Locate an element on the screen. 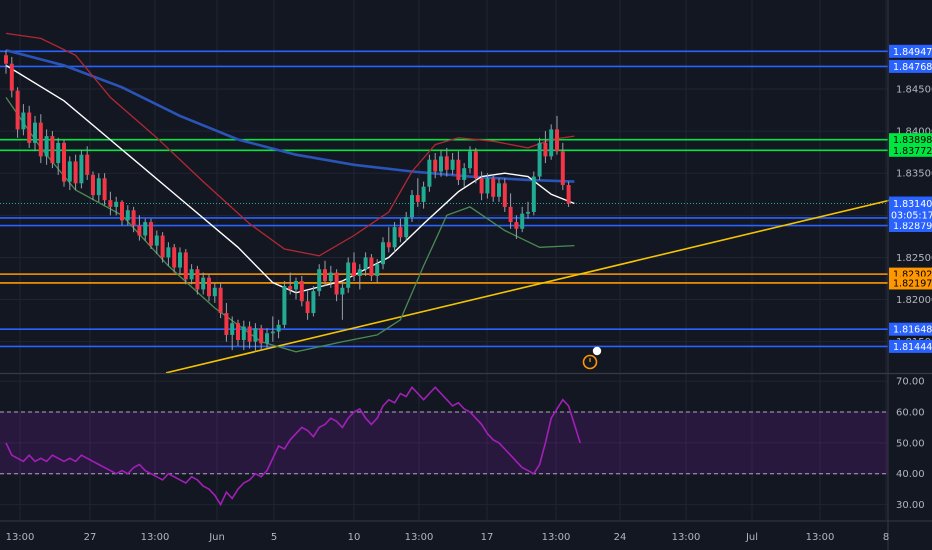 This screenshot has width=932, height=550. time-tick-1: 27 is located at coordinates (90, 537).